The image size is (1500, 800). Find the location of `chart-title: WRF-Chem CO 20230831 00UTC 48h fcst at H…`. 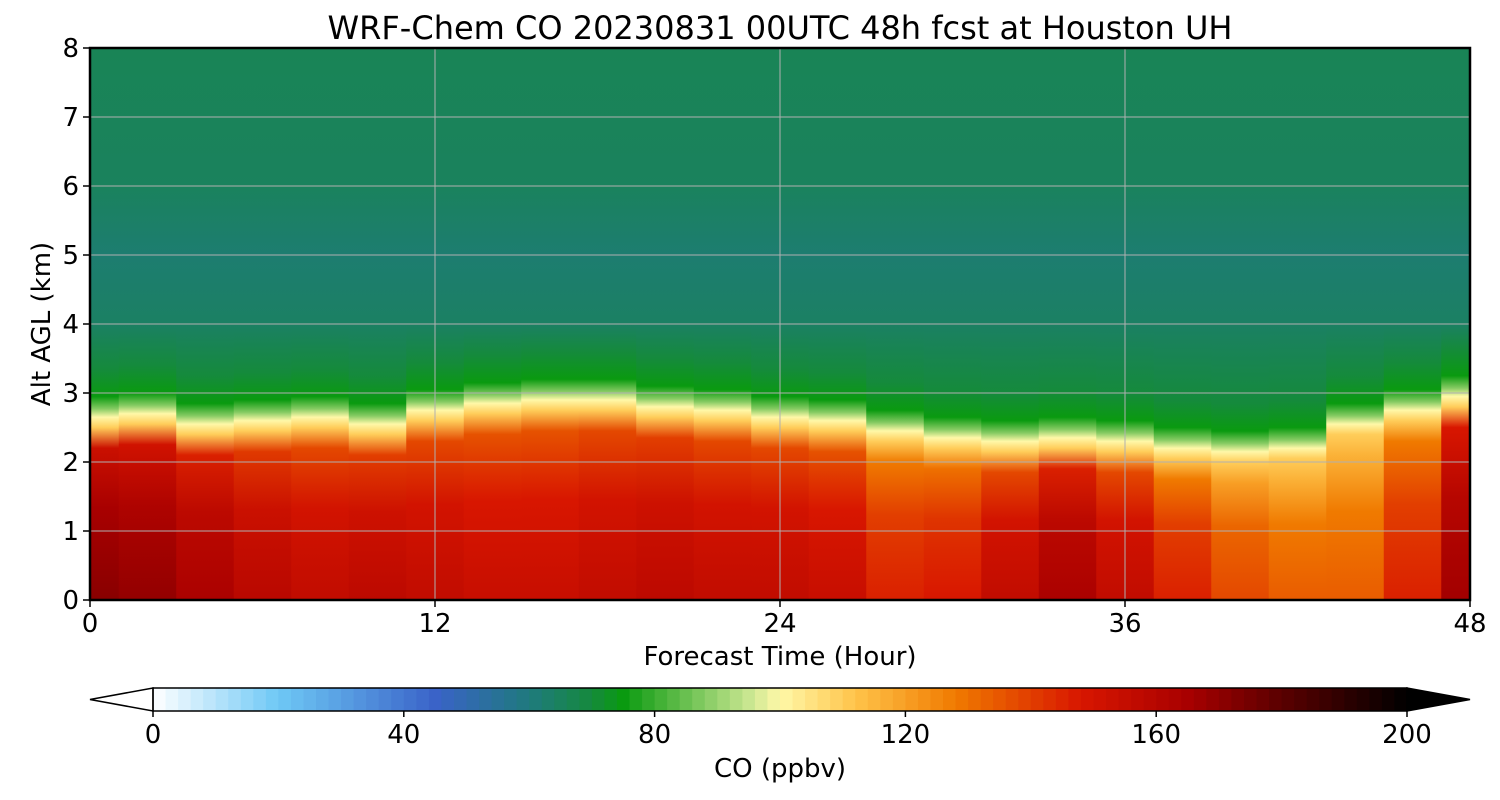

chart-title: WRF-Chem CO 20230831 00UTC 48h fcst at H… is located at coordinates (780, 28).